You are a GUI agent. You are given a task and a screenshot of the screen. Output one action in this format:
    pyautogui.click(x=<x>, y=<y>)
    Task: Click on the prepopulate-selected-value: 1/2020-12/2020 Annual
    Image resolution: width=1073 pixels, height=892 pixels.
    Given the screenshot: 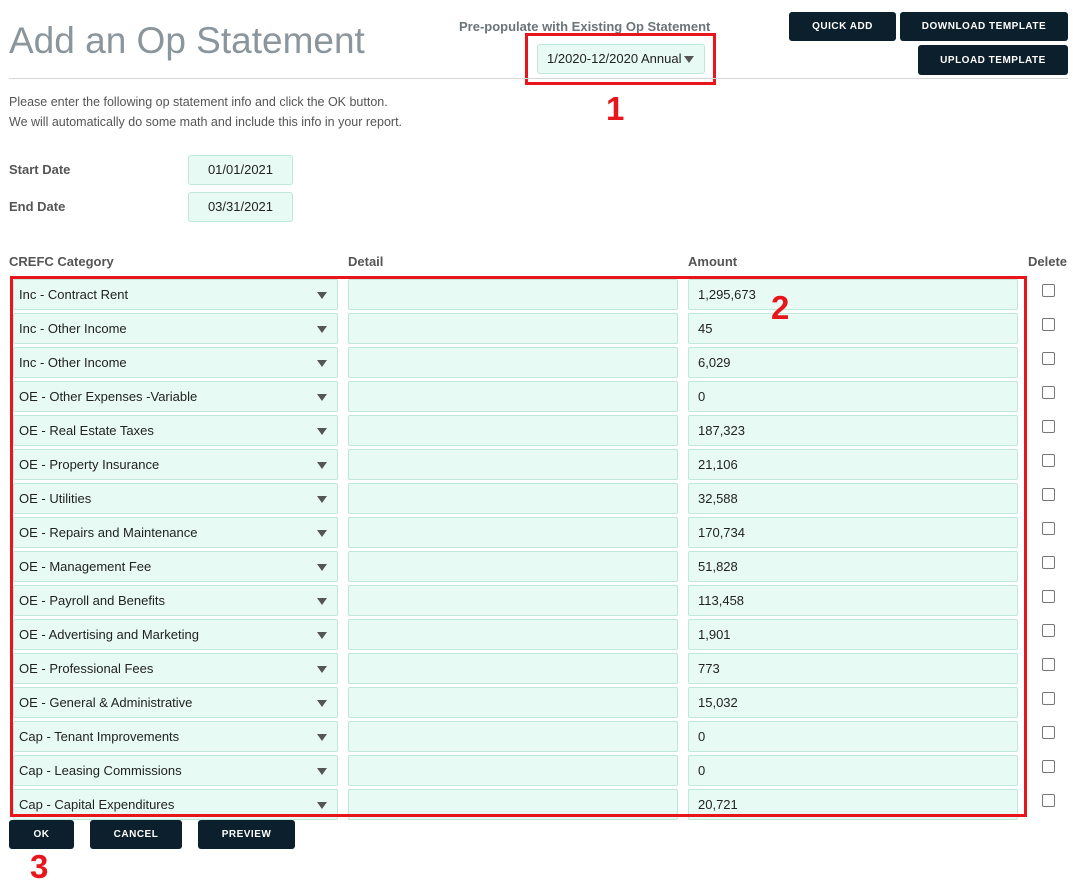 What is the action you would take?
    pyautogui.click(x=614, y=58)
    